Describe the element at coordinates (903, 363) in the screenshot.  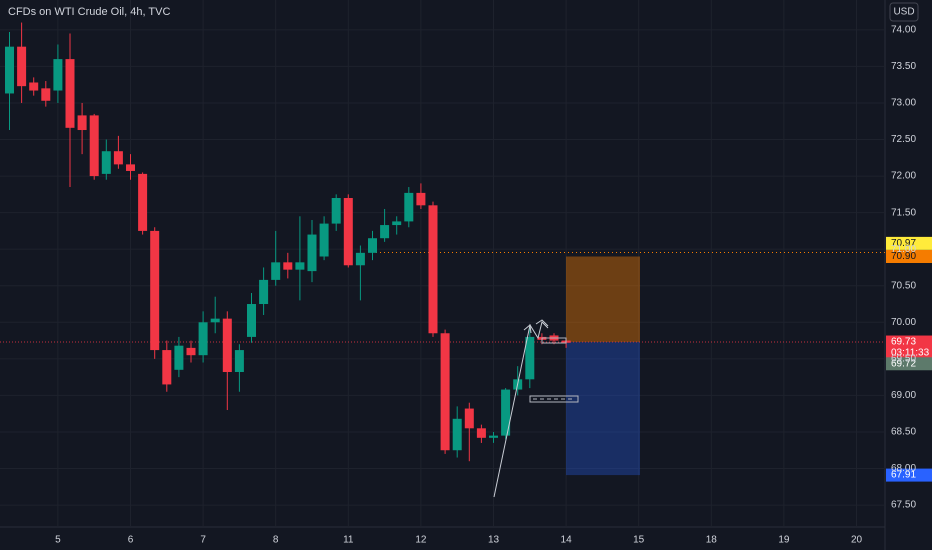
I see `price-label: 69.72` at that location.